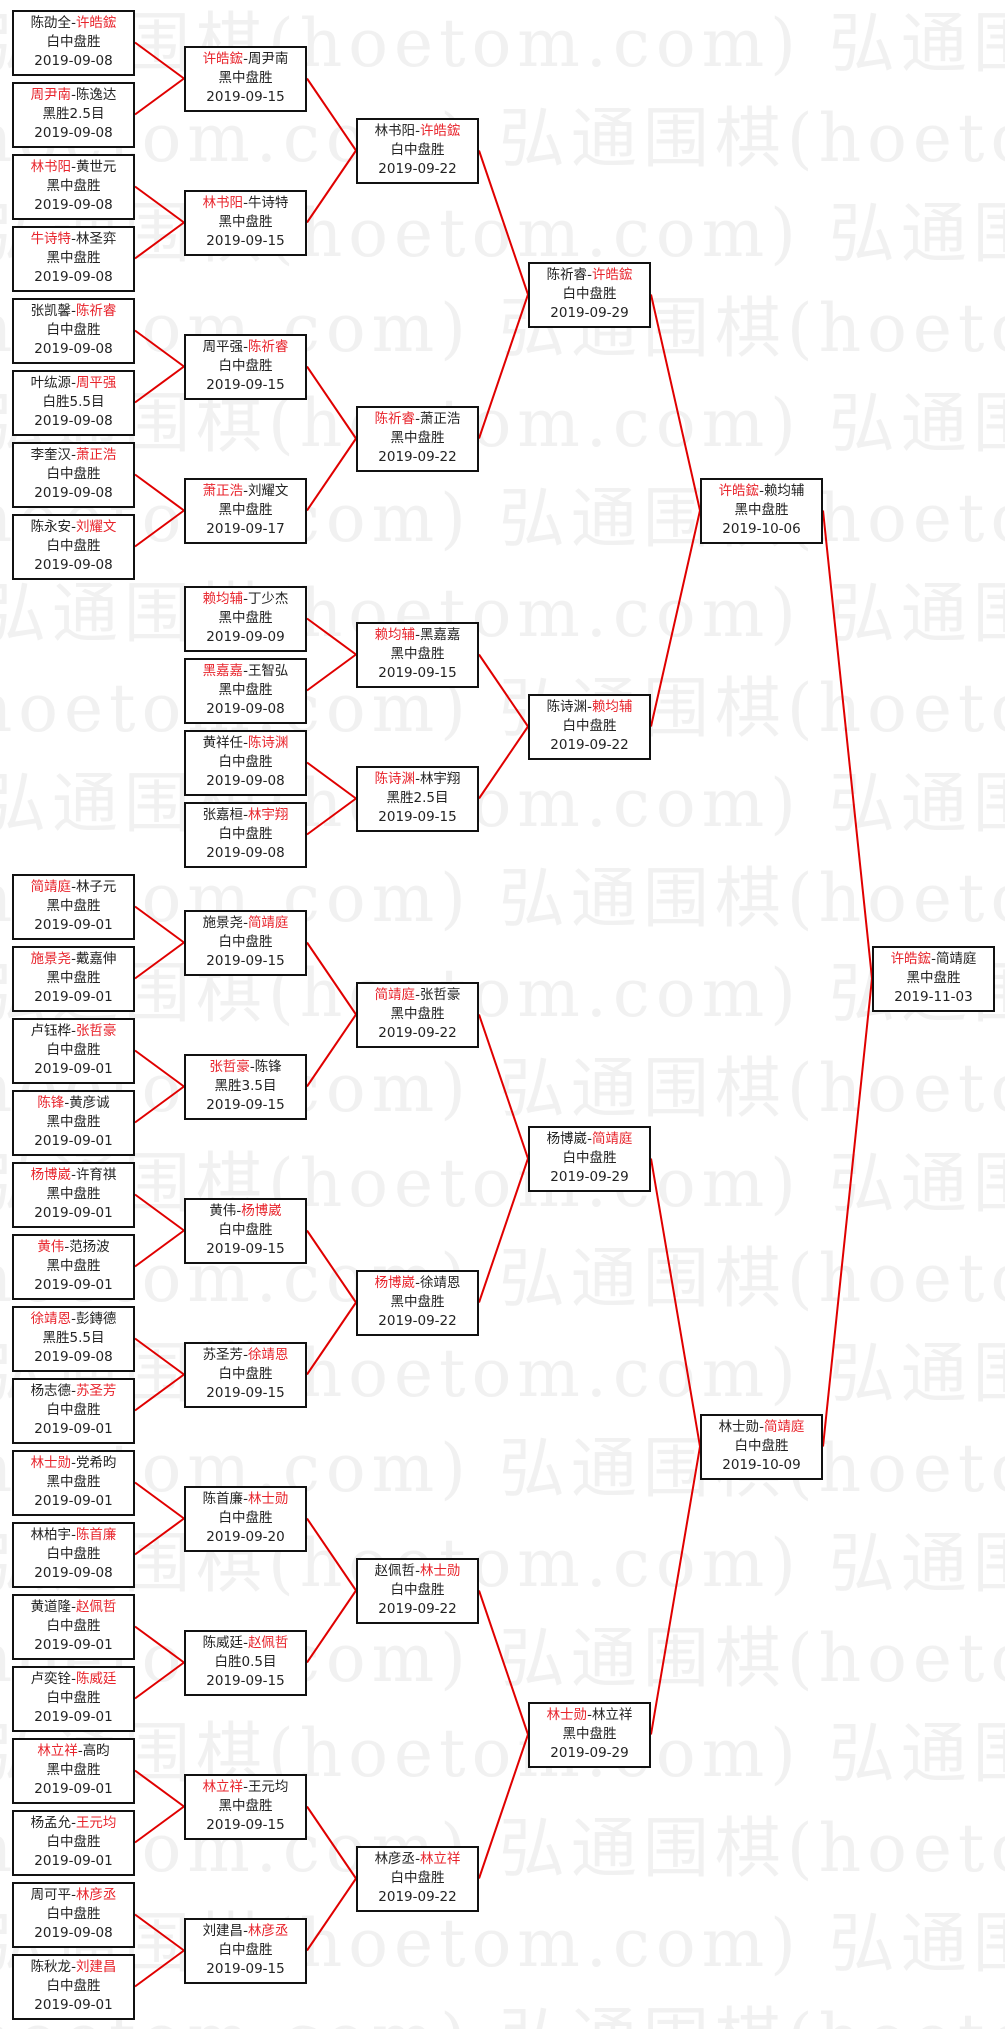 Image resolution: width=1005 pixels, height=2029 pixels. I want to click on match-box: 许皓鋐-简靖庭 黑中盘胜 2019-11-03, so click(933, 979).